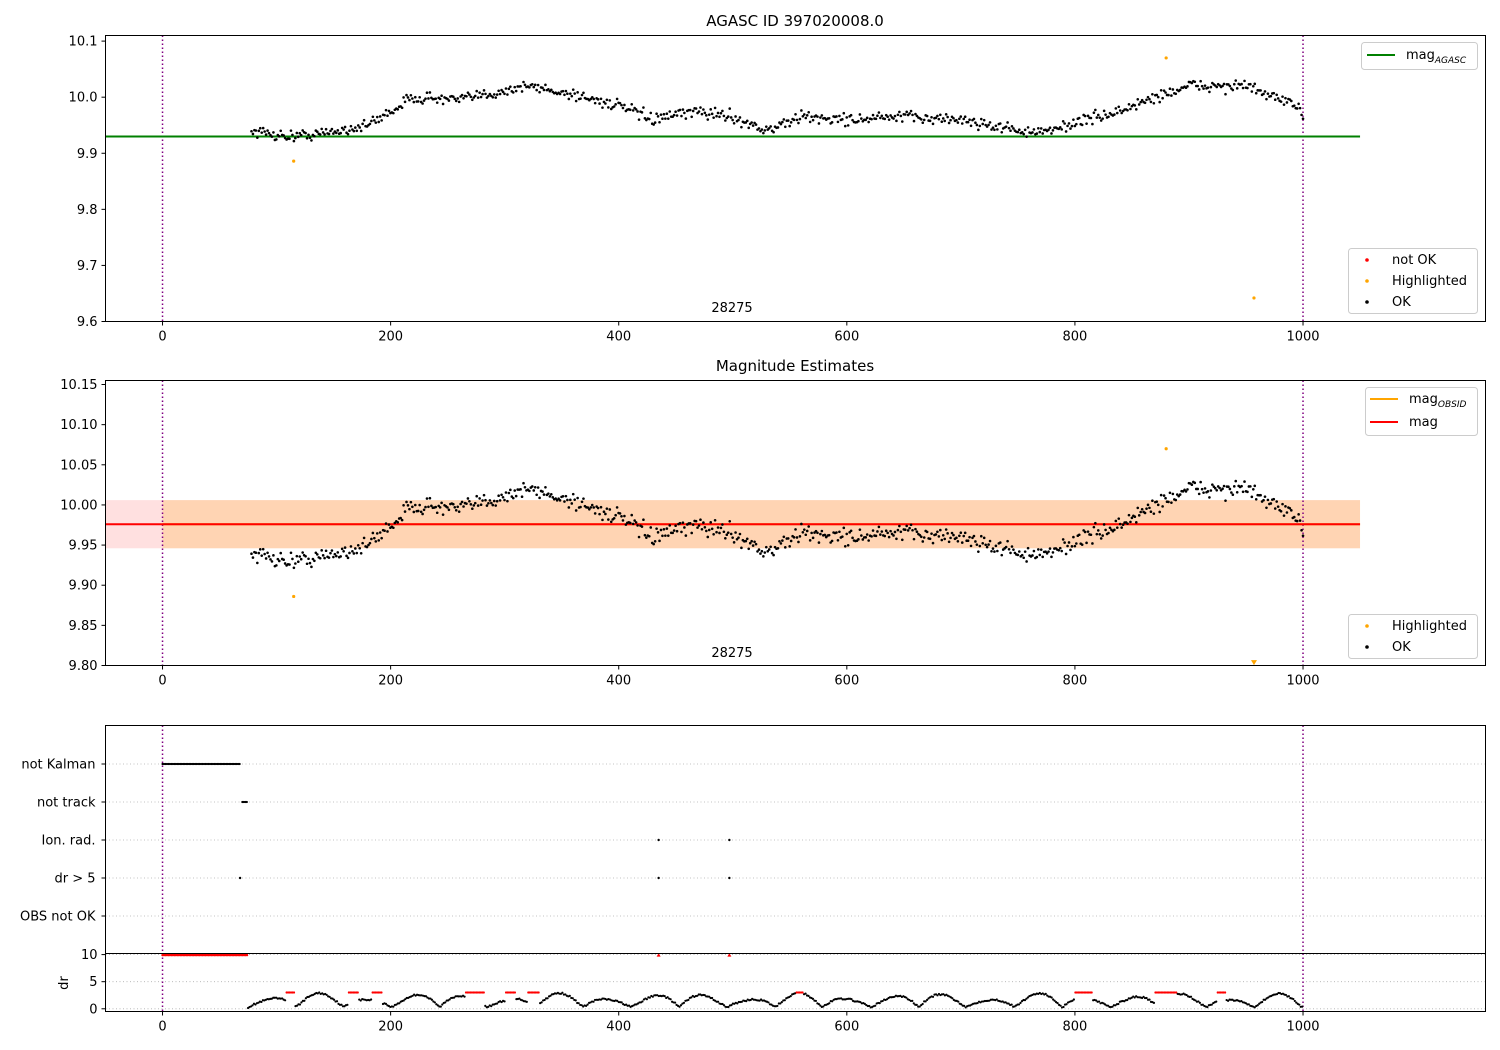  What do you see at coordinates (69, 841) in the screenshot?
I see `flag-label-2: Ion. rad.` at bounding box center [69, 841].